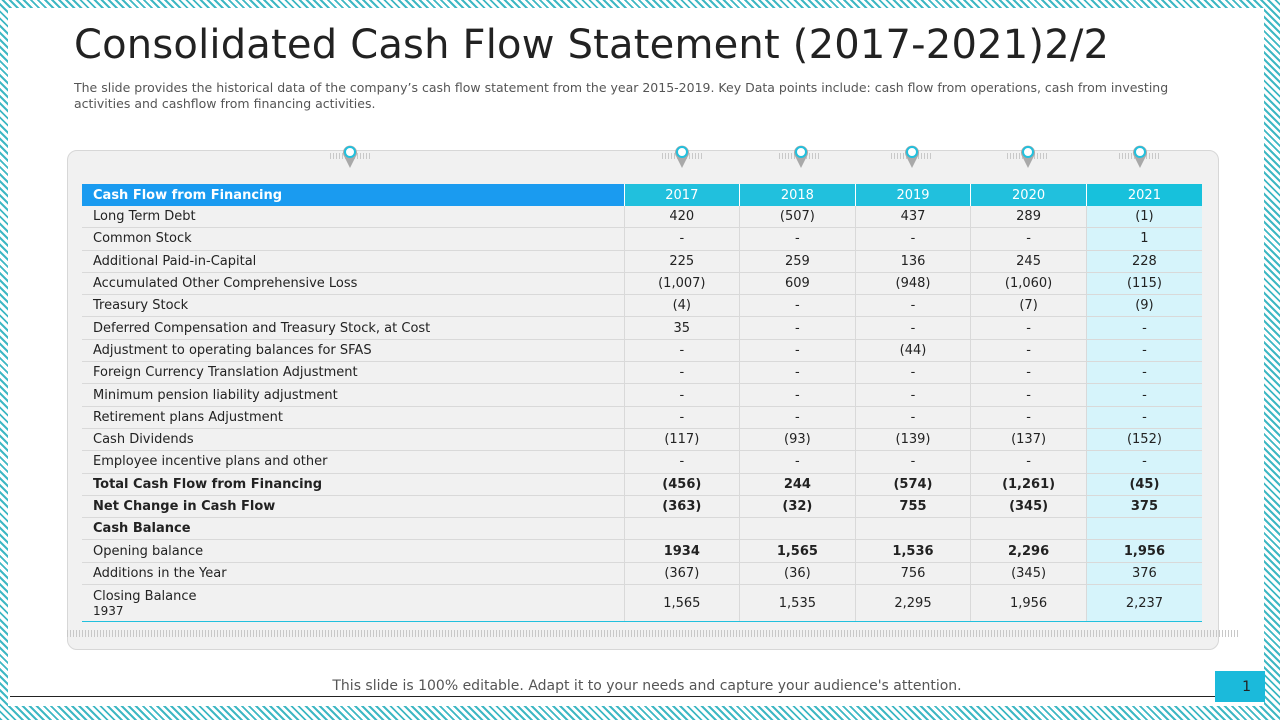 Image resolution: width=1280 pixels, height=720 pixels. What do you see at coordinates (642, 529) in the screenshot?
I see `table-row: Cash Balance` at bounding box center [642, 529].